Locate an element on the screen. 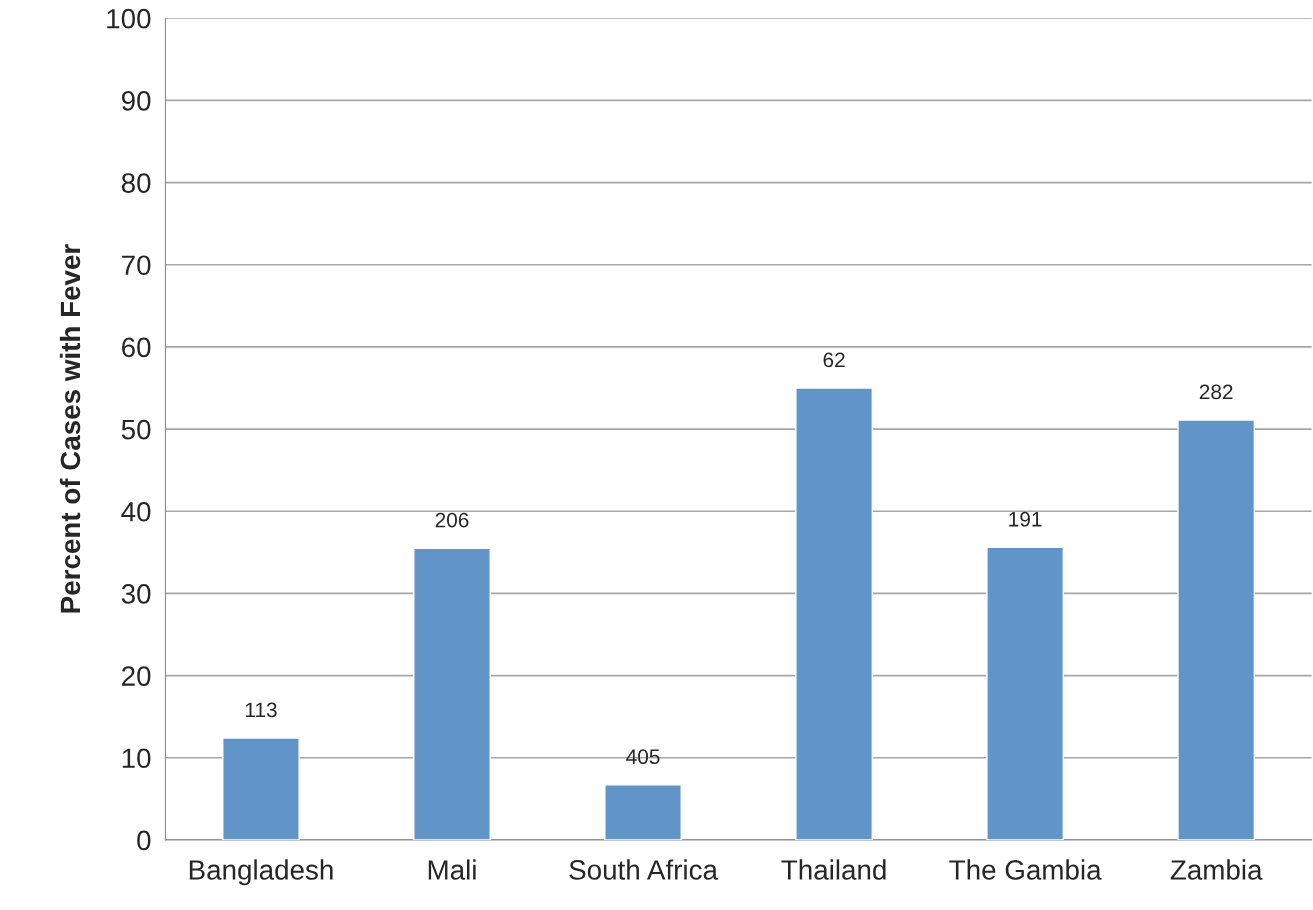 The height and width of the screenshot is (910, 1313). y-tick-label: 90 is located at coordinates (136, 101).